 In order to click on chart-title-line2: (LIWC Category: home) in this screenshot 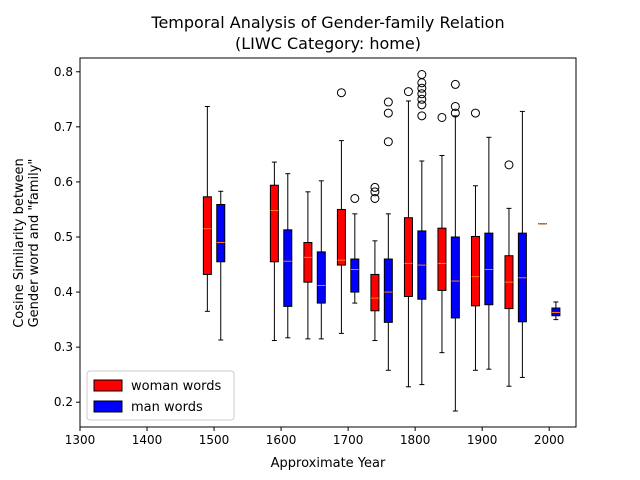, I will do `click(328, 43)`.